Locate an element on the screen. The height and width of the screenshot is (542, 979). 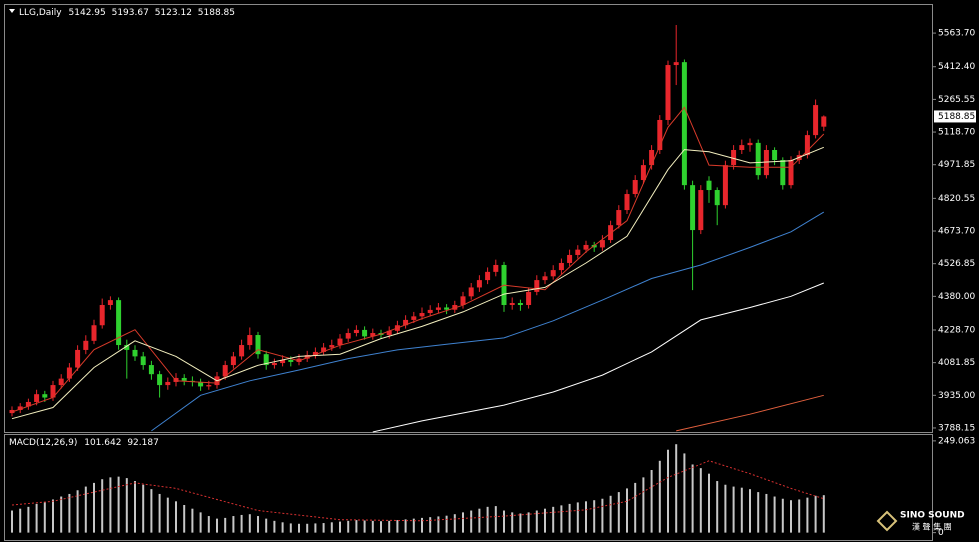
price-box-label: 5188.85 is located at coordinates (956, 117).